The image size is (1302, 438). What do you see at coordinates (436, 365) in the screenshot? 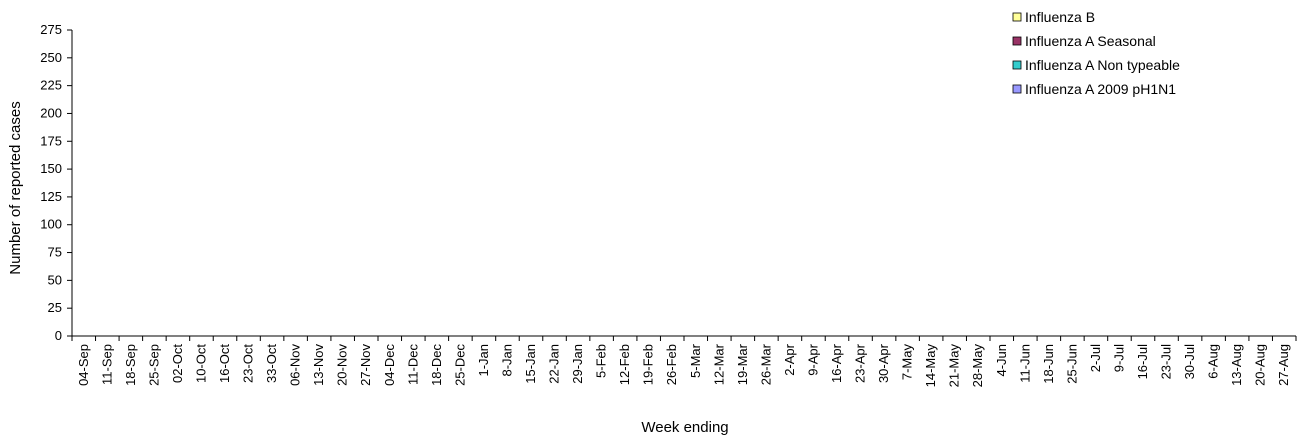
I see `x-tick-label: 18-Dec` at bounding box center [436, 365].